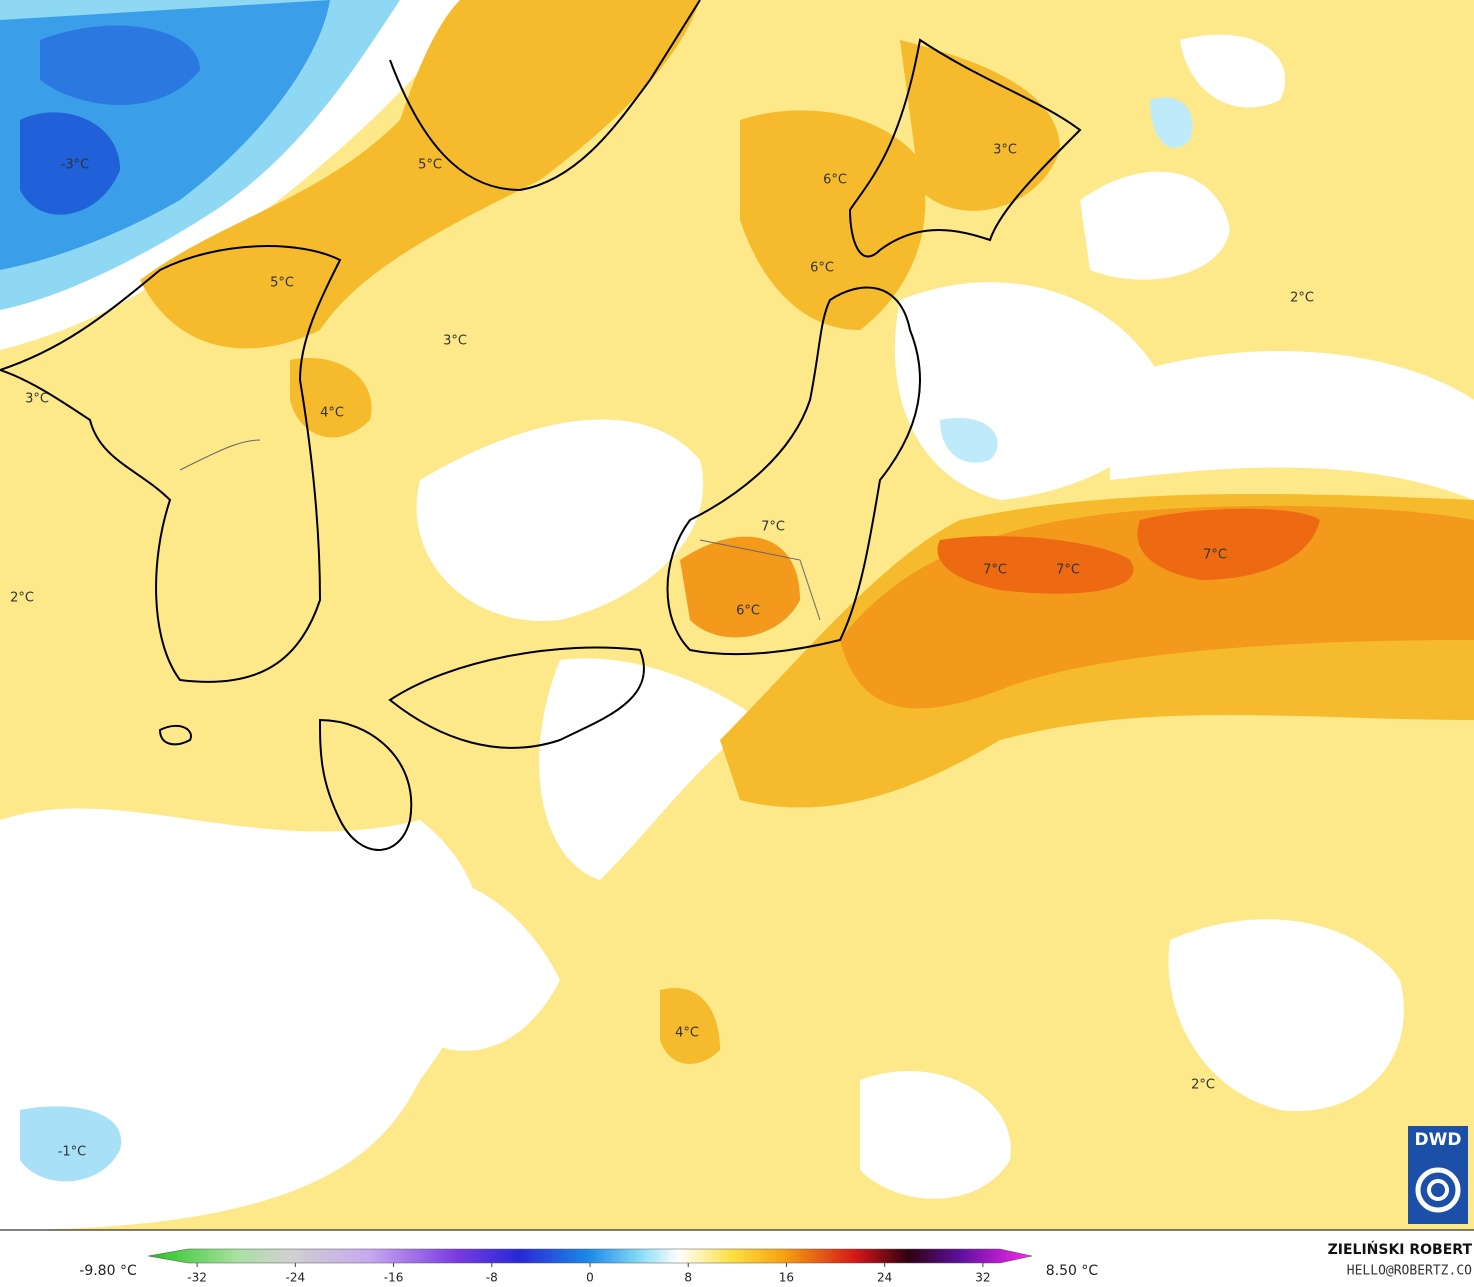 This screenshot has height=1287, width=1474. Describe the element at coordinates (884, 1278) in the screenshot. I see `colorbar-tick-label: 24` at that location.